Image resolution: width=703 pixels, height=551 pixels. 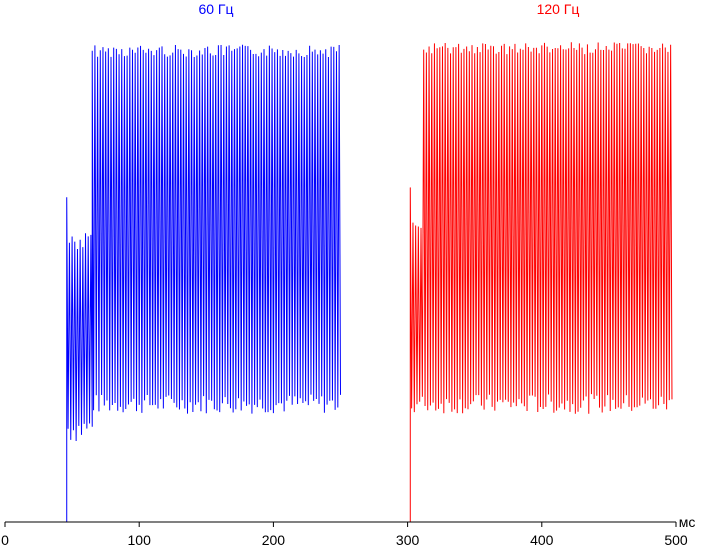 I want to click on series-title-120hz: 120 Гц, so click(x=558, y=9).